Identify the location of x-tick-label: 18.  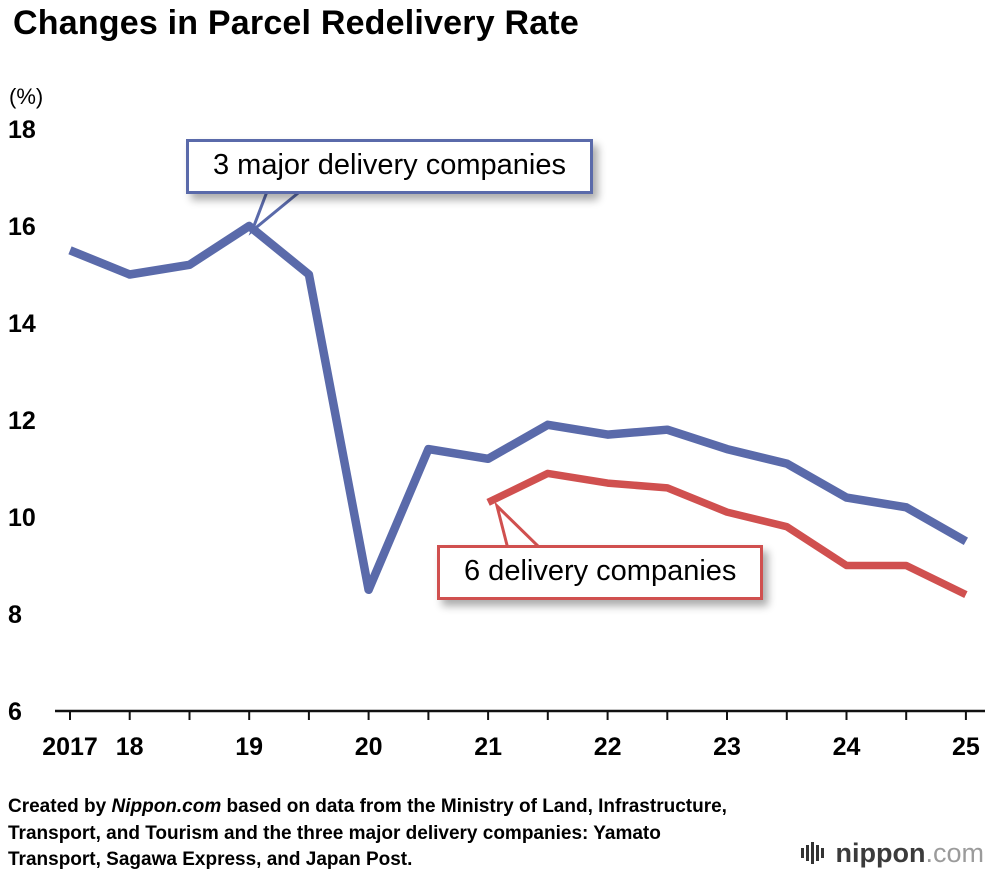
(130, 747).